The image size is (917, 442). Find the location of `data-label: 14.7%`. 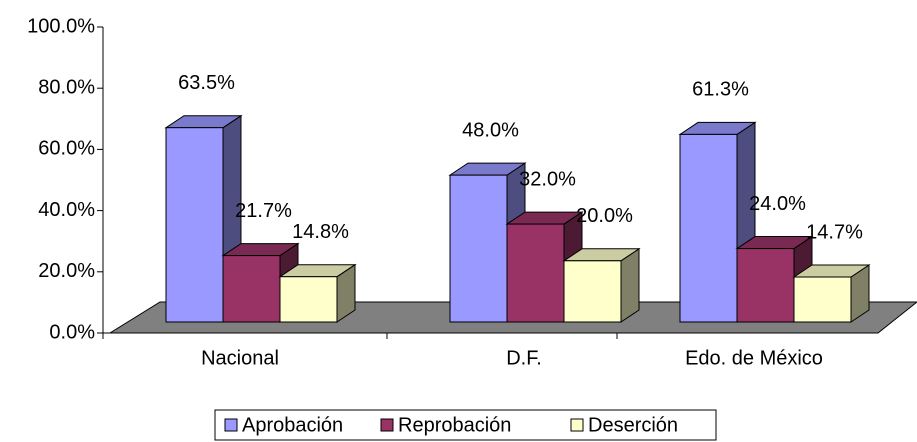

data-label: 14.7% is located at coordinates (834, 232).